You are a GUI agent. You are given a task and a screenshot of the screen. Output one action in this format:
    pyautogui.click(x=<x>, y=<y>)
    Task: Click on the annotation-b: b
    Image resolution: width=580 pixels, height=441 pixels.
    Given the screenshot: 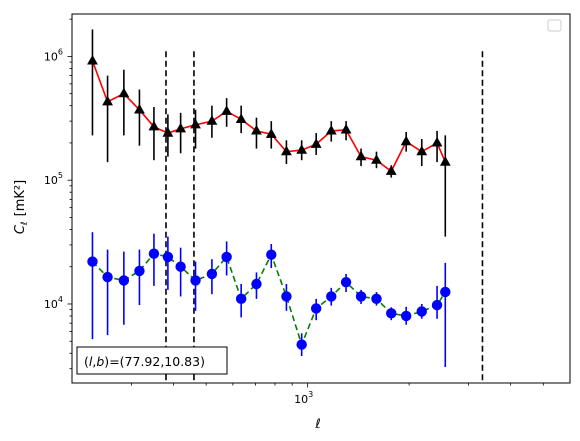 What is the action you would take?
    pyautogui.click(x=100, y=361)
    